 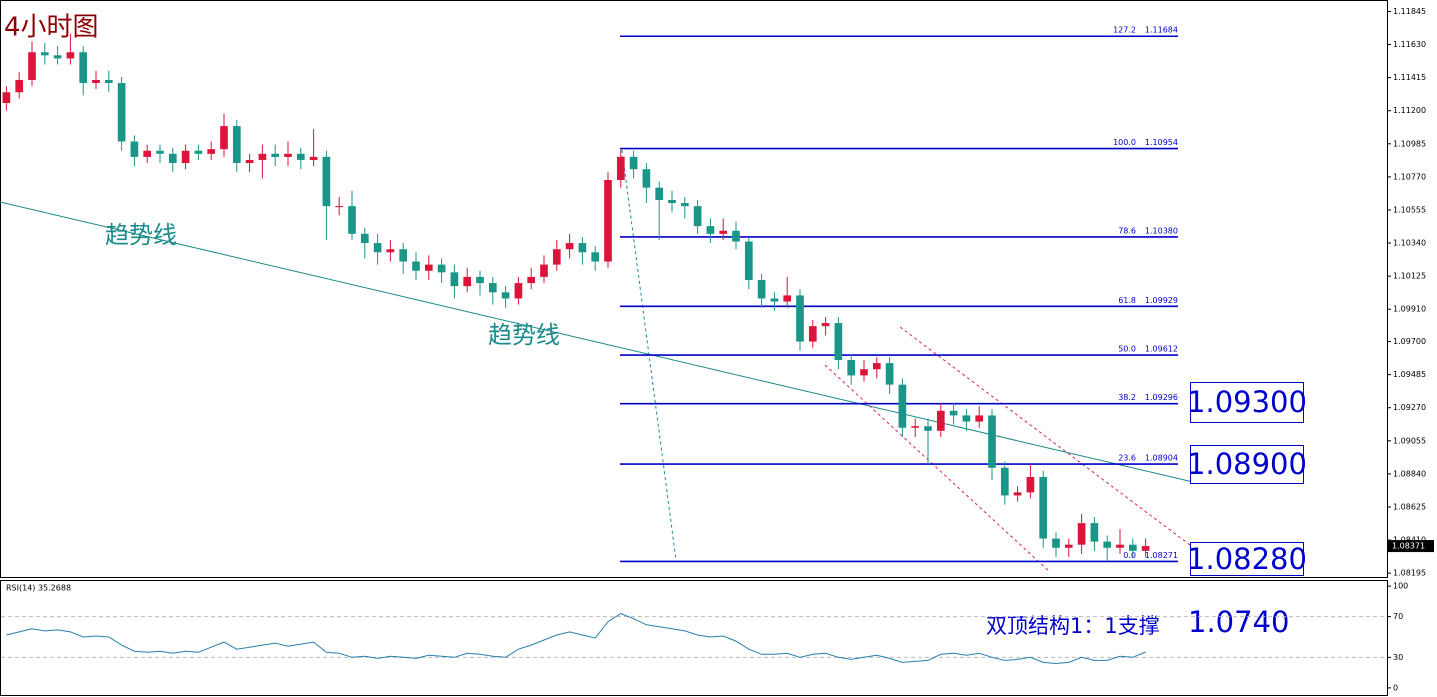 What do you see at coordinates (1124, 142) in the screenshot?
I see `fib-ratio: 100.0` at bounding box center [1124, 142].